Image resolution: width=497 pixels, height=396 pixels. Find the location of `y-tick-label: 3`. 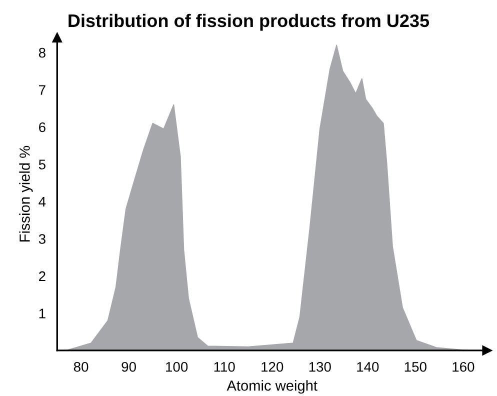

y-tick-label: 3 is located at coordinates (42, 239).